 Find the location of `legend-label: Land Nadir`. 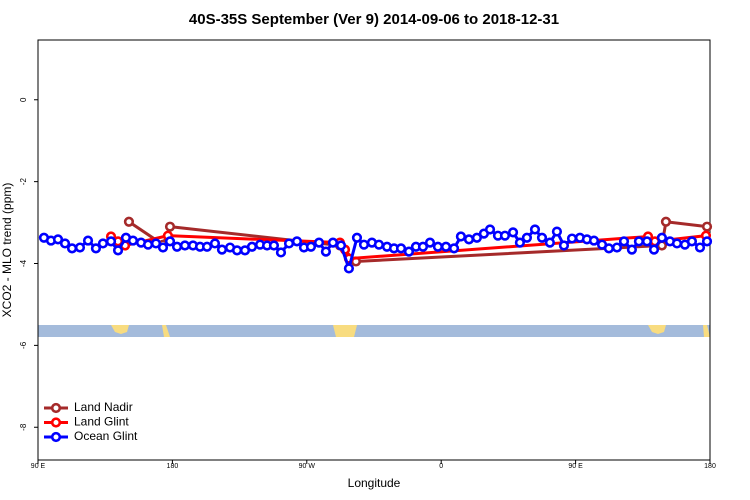

legend-label: Land Nadir is located at coordinates (103, 407).